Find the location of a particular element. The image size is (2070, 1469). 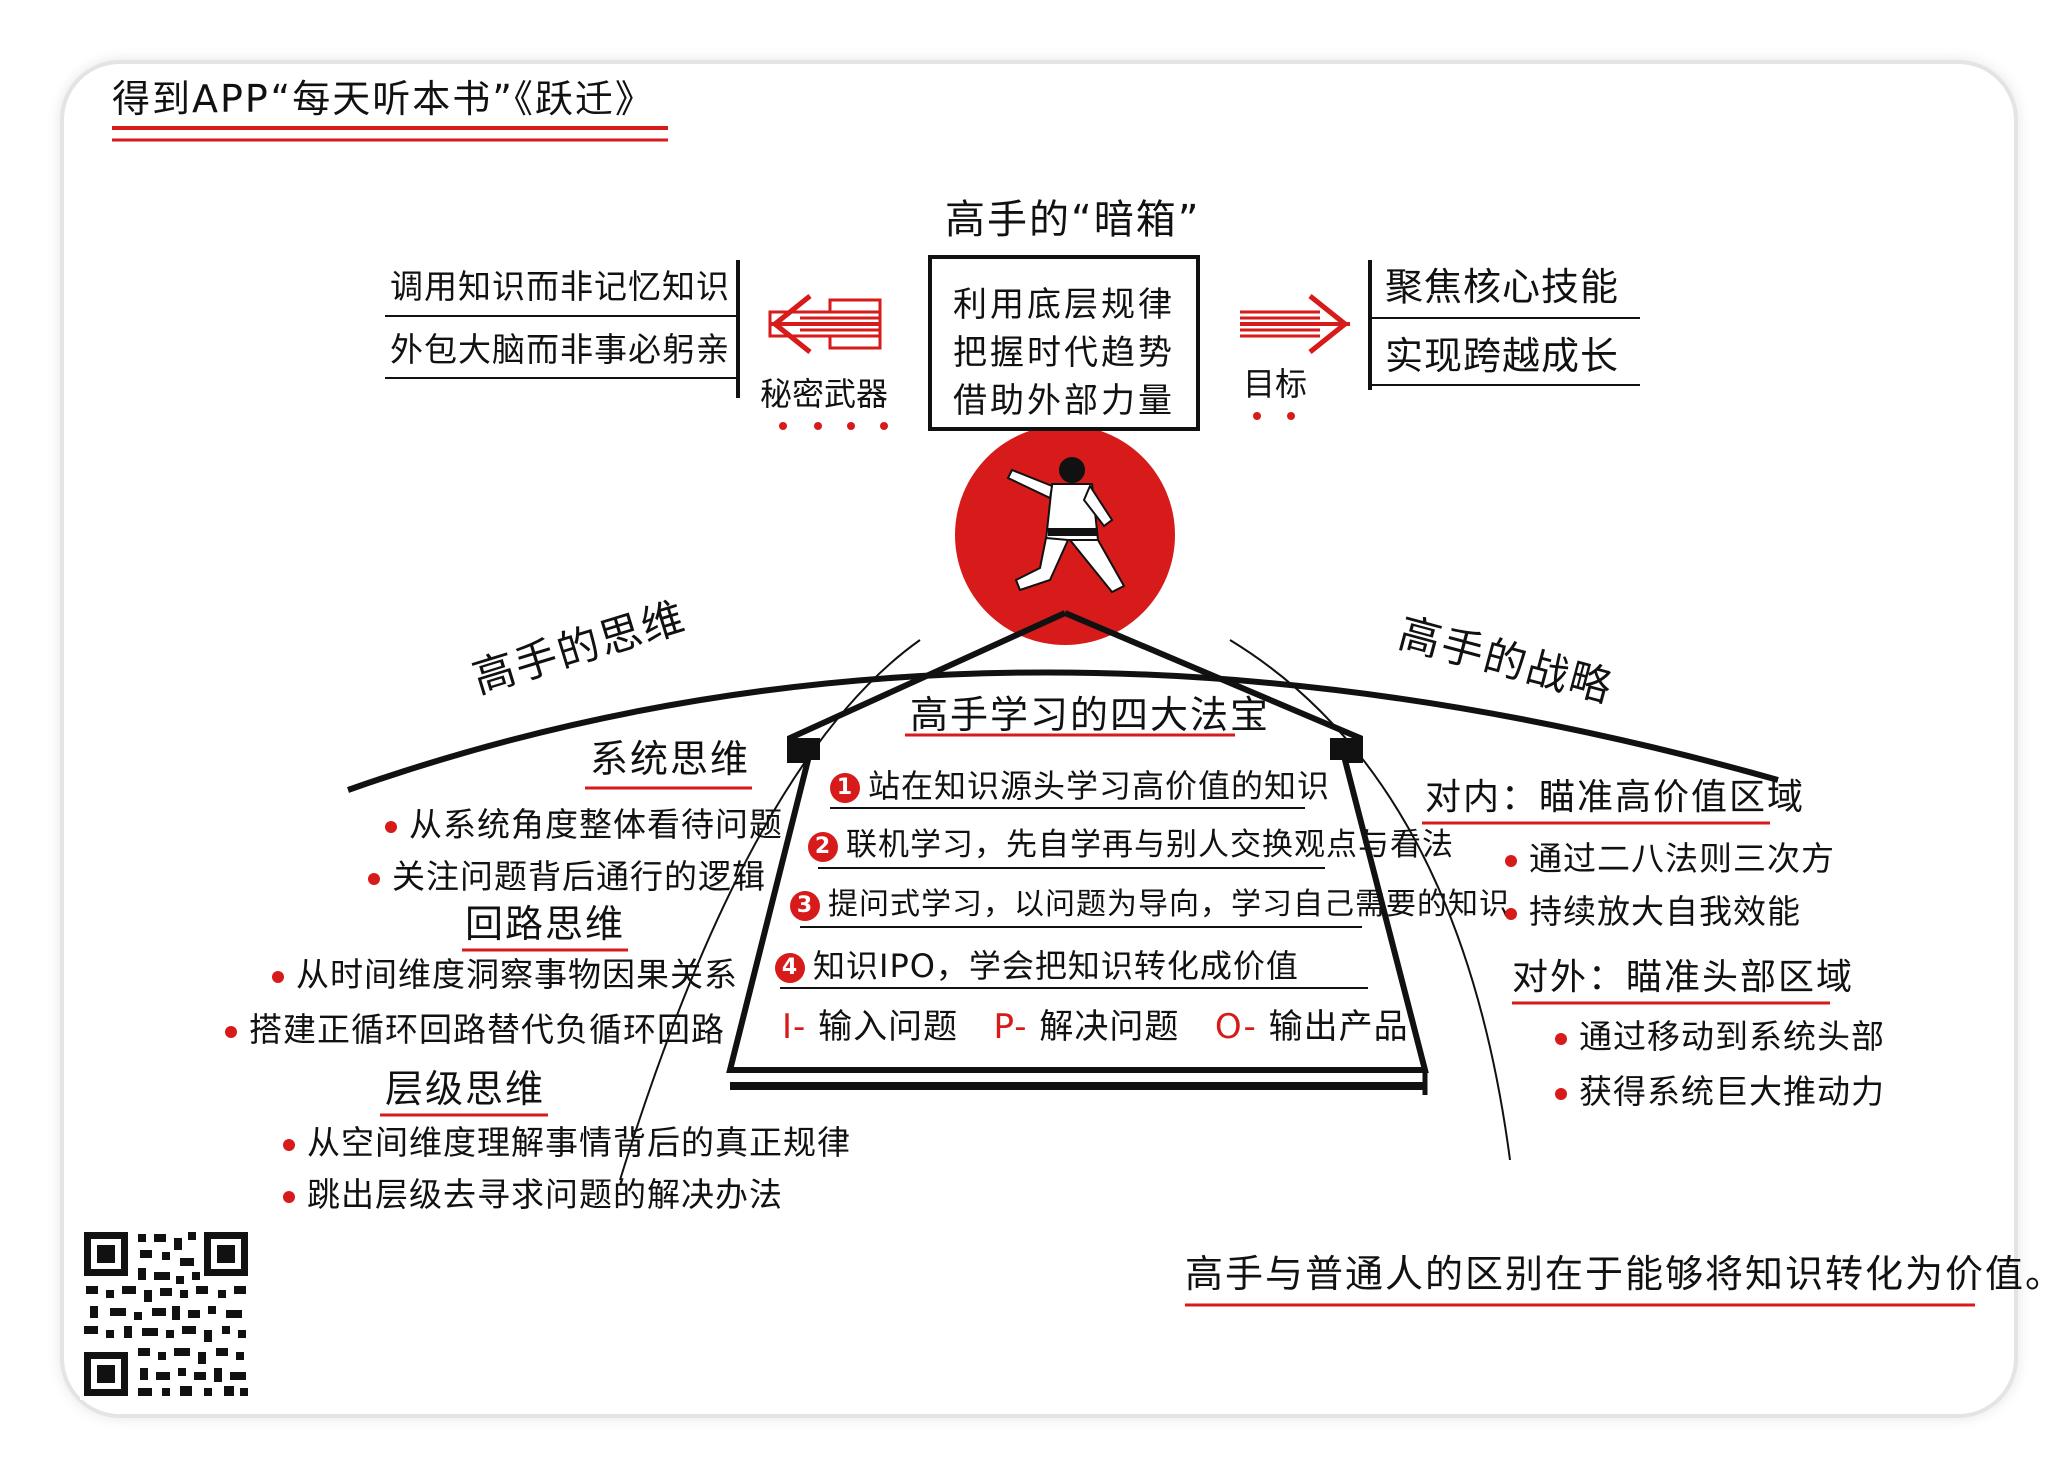

center-line-2: 把握时代趋势 is located at coordinates (1064, 353).